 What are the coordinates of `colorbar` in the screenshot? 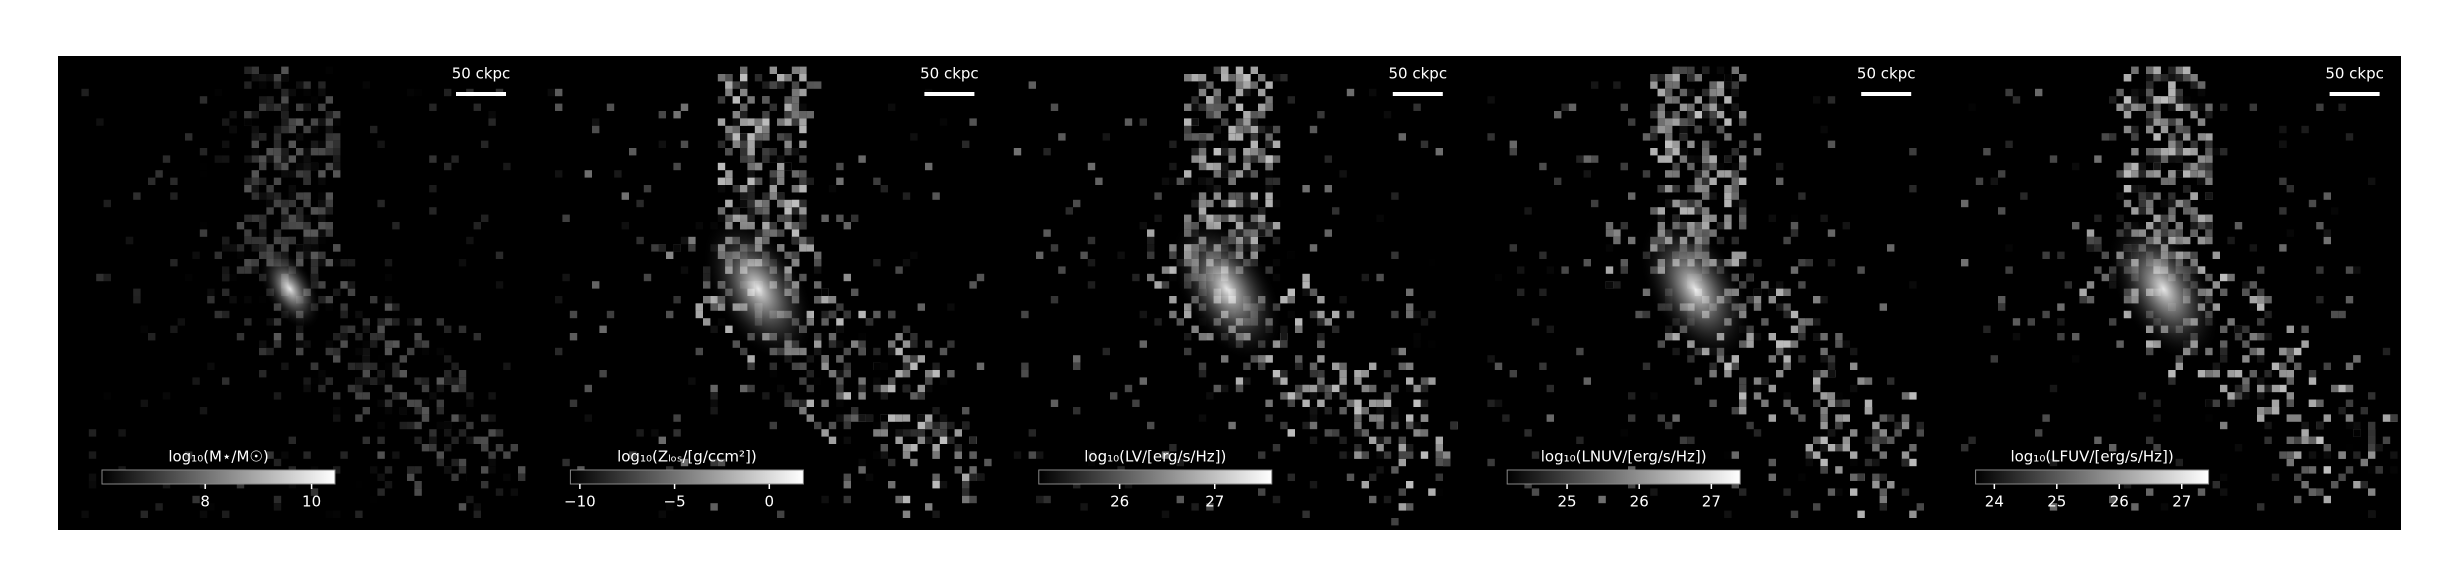 It's located at (1623, 477).